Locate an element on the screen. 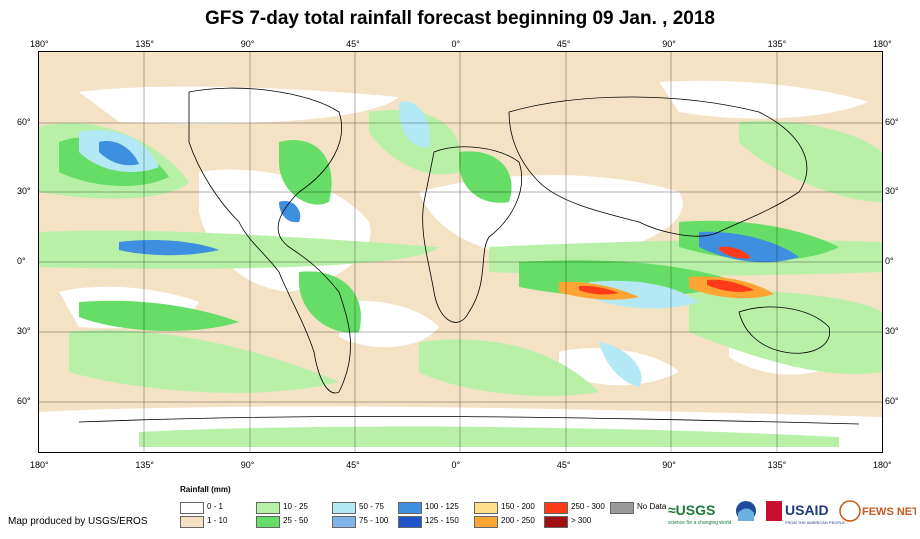 The width and height of the screenshot is (920, 539). legend-label: 75 - 100 is located at coordinates (374, 520).